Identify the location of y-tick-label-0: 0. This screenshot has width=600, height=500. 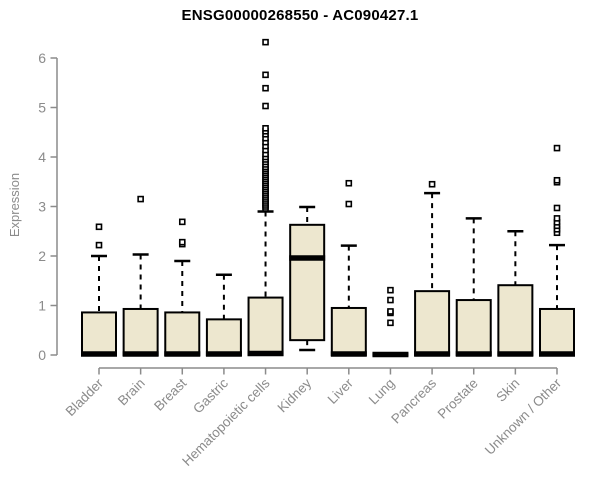
(42, 355).